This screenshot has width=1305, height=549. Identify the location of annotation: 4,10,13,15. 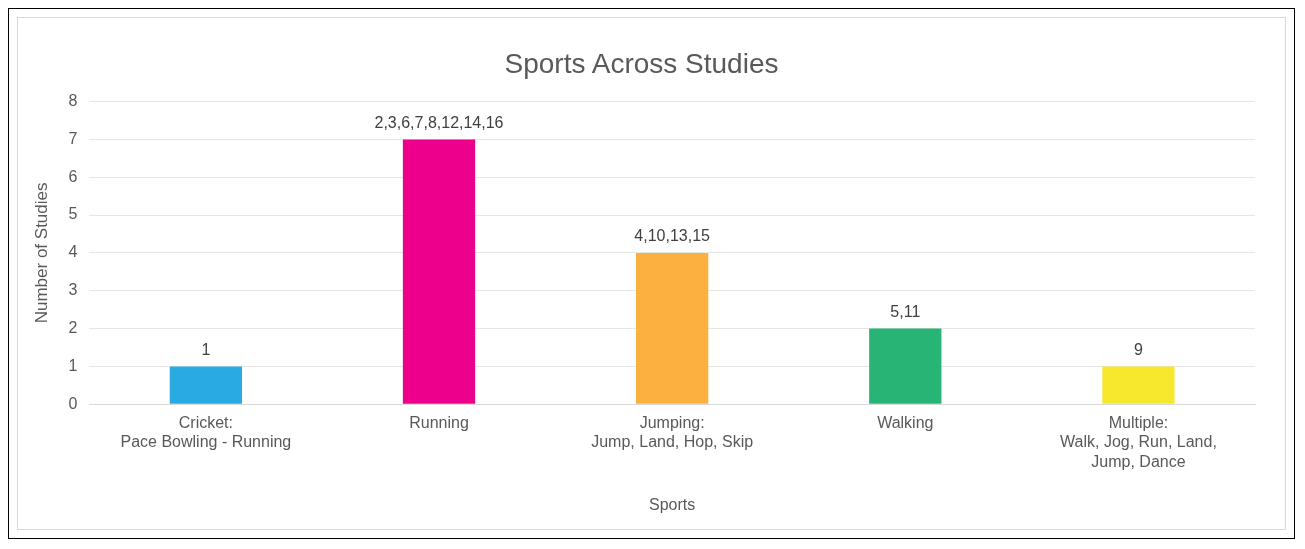
(672, 236).